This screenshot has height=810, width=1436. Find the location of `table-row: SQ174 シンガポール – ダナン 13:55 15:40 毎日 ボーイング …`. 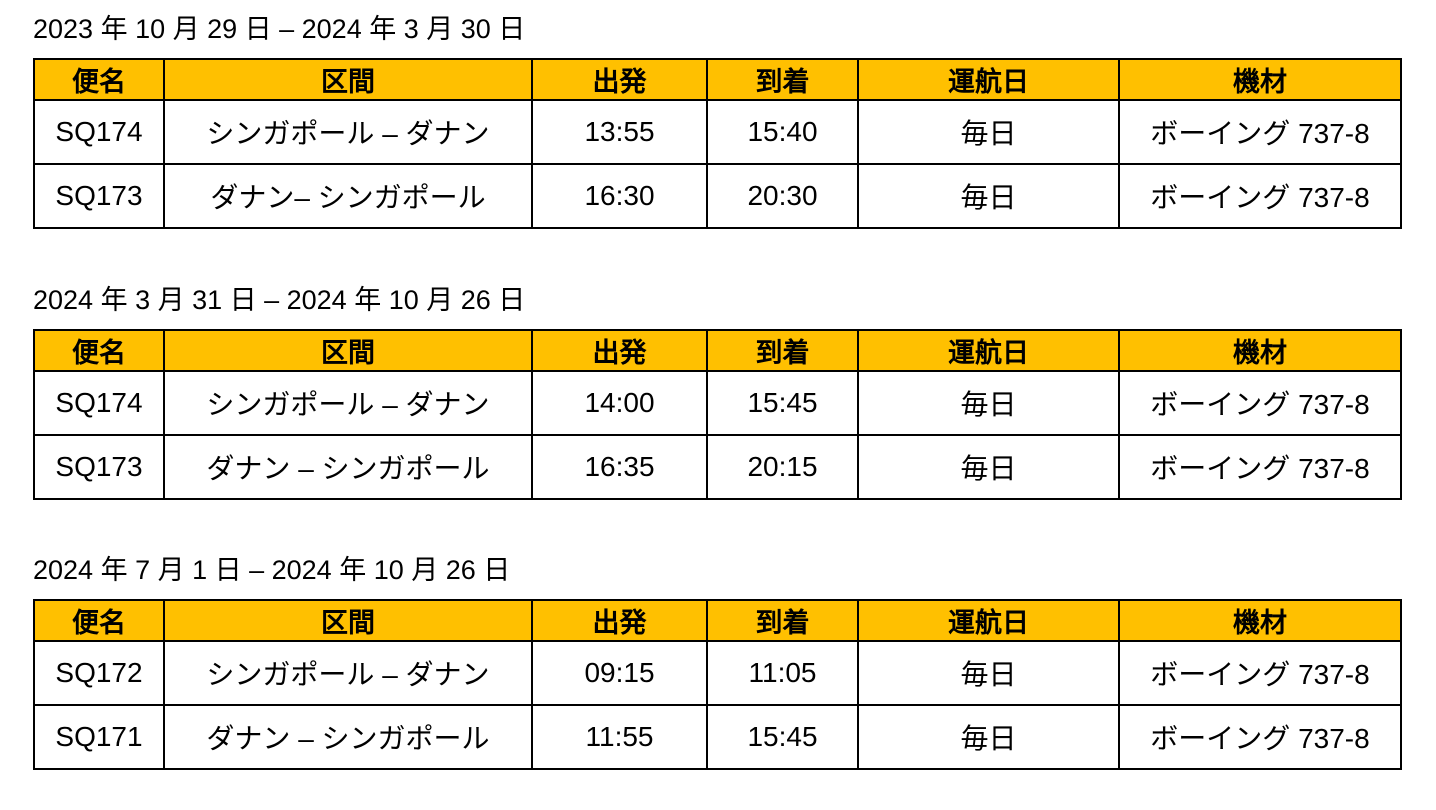

table-row: SQ174 シンガポール – ダナン 13:55 15:40 毎日 ボーイング … is located at coordinates (717, 132).